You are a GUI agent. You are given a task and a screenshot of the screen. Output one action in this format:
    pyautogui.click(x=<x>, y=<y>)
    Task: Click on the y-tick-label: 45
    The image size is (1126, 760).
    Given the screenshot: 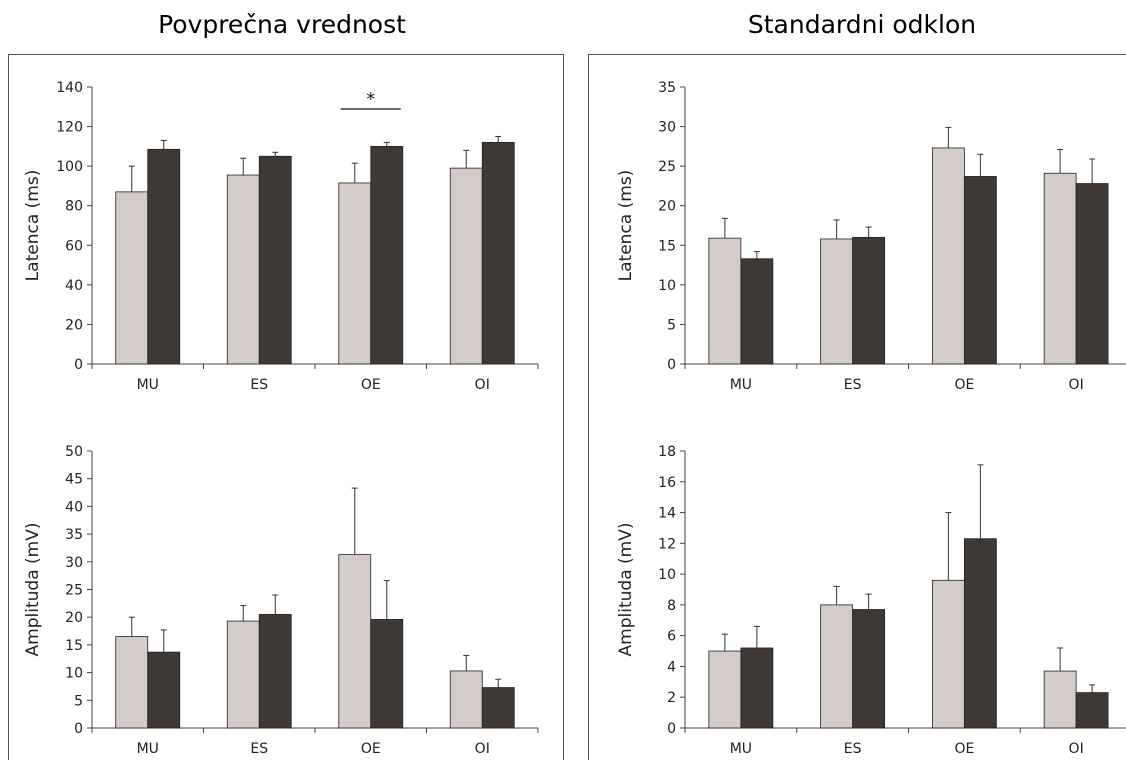 What is the action you would take?
    pyautogui.click(x=74, y=480)
    